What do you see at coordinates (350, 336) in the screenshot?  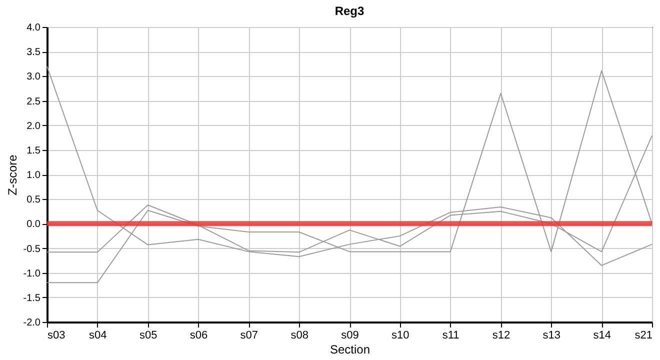 I see `x-tick-label: s09` at bounding box center [350, 336].